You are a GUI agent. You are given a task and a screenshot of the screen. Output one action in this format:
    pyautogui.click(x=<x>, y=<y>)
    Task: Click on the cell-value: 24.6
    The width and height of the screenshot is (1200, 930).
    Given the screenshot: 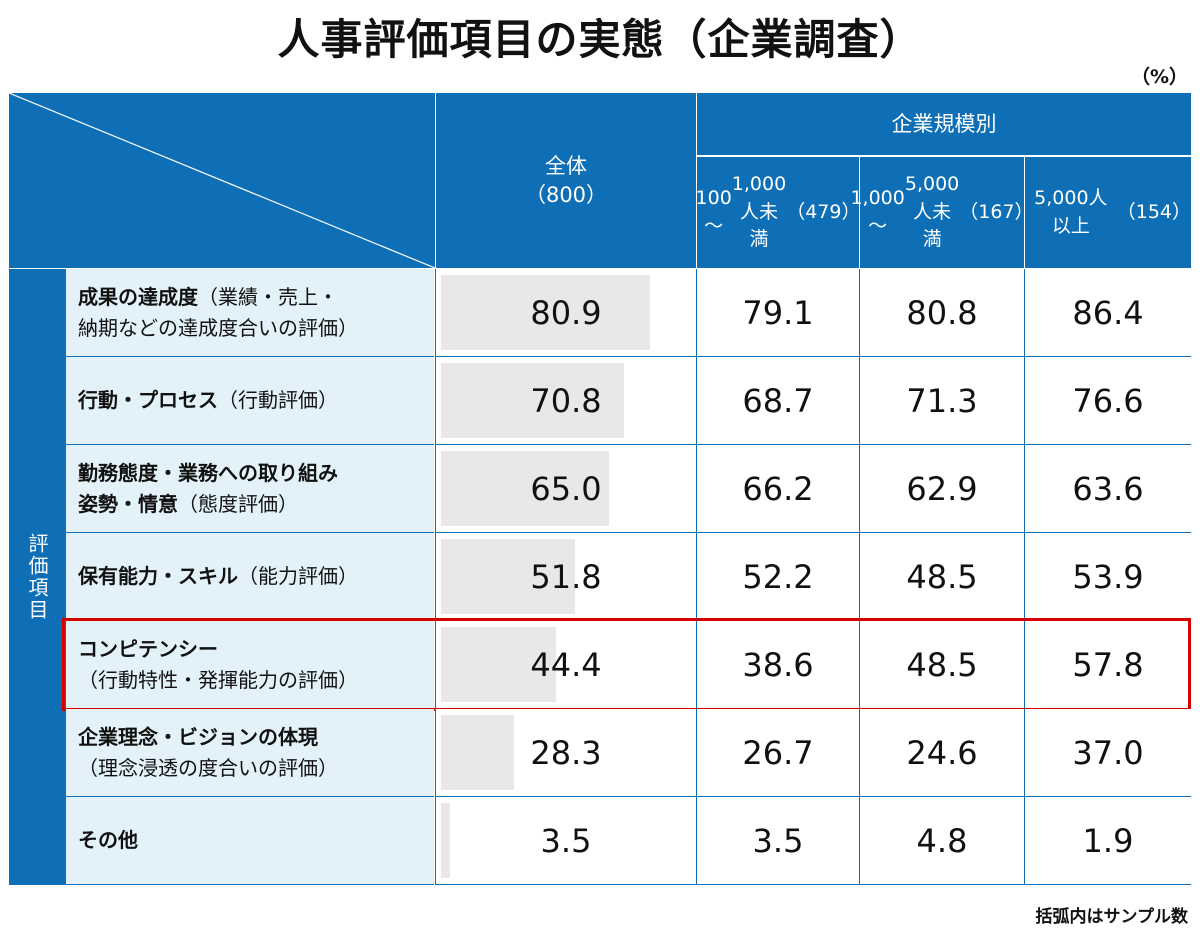 What is the action you would take?
    pyautogui.click(x=942, y=752)
    